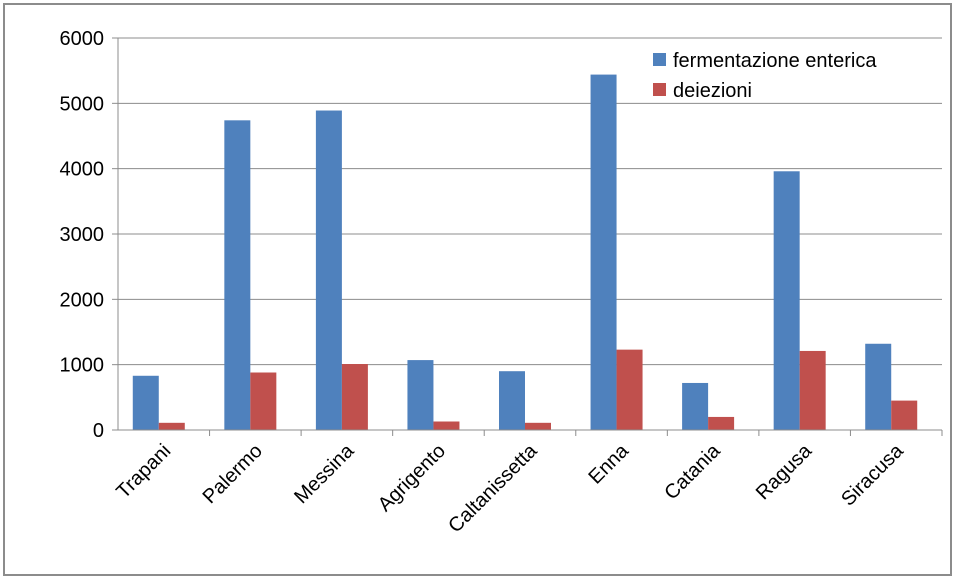  I want to click on y-tick-label: 6000, so click(82, 39).